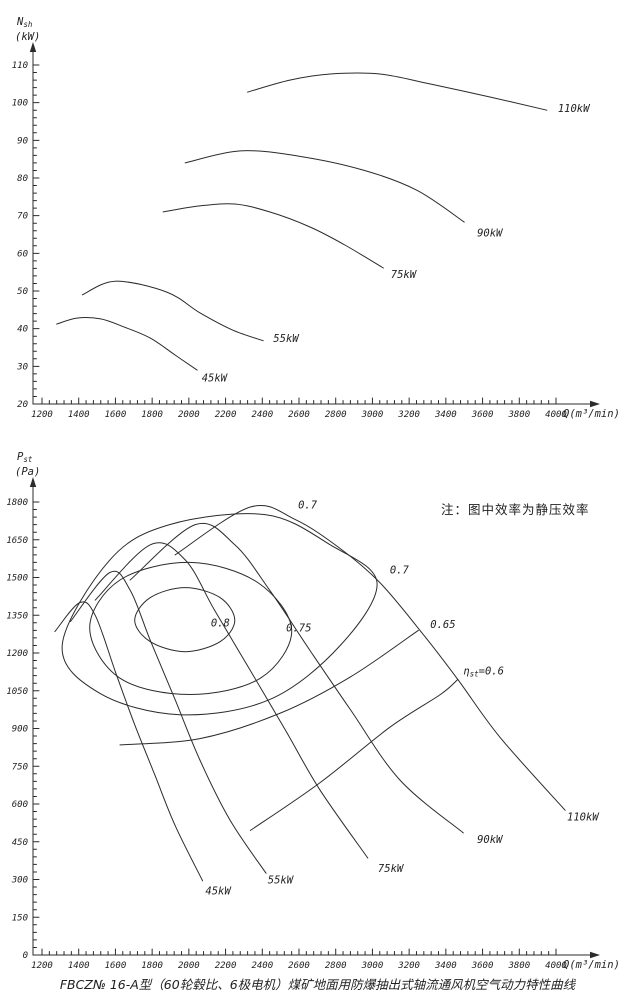 Image resolution: width=635 pixels, height=1007 pixels. Describe the element at coordinates (397, 91) in the screenshot. I see `curve-110kW` at that location.